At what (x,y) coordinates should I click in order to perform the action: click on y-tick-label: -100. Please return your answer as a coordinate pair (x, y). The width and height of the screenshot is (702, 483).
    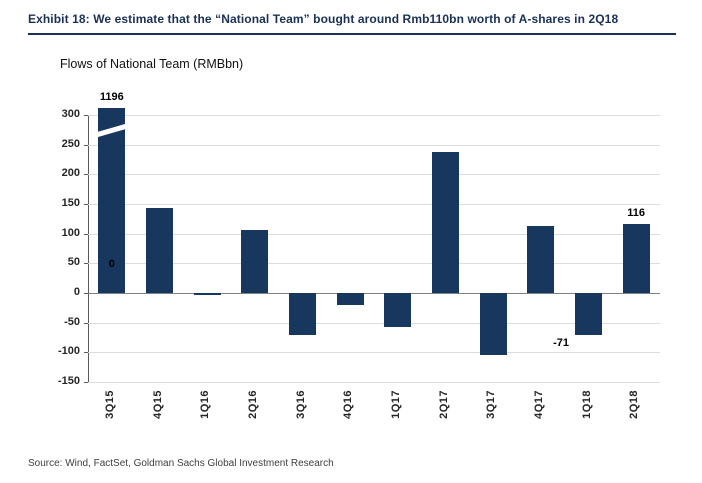
    Looking at the image, I should click on (68, 351).